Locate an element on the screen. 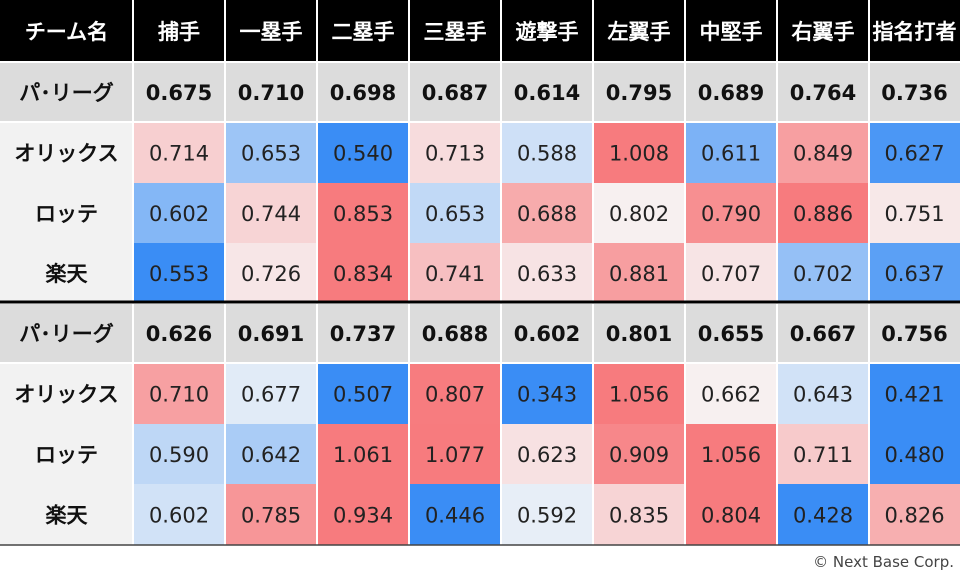  heat-cell-value: 0.553 is located at coordinates (179, 274).